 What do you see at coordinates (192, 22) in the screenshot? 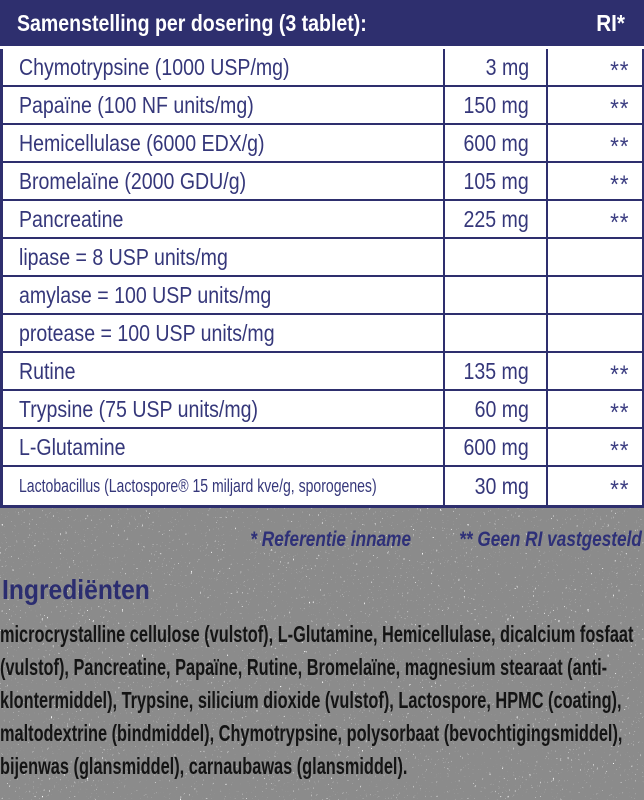
I see `table-title: Samenstelling per dosering (3 tablet):` at bounding box center [192, 22].